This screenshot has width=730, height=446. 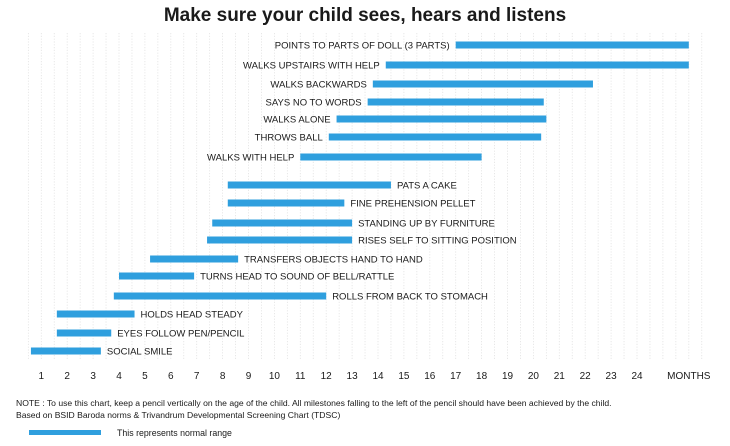 I want to click on x-tick-label: 11, so click(x=300, y=376).